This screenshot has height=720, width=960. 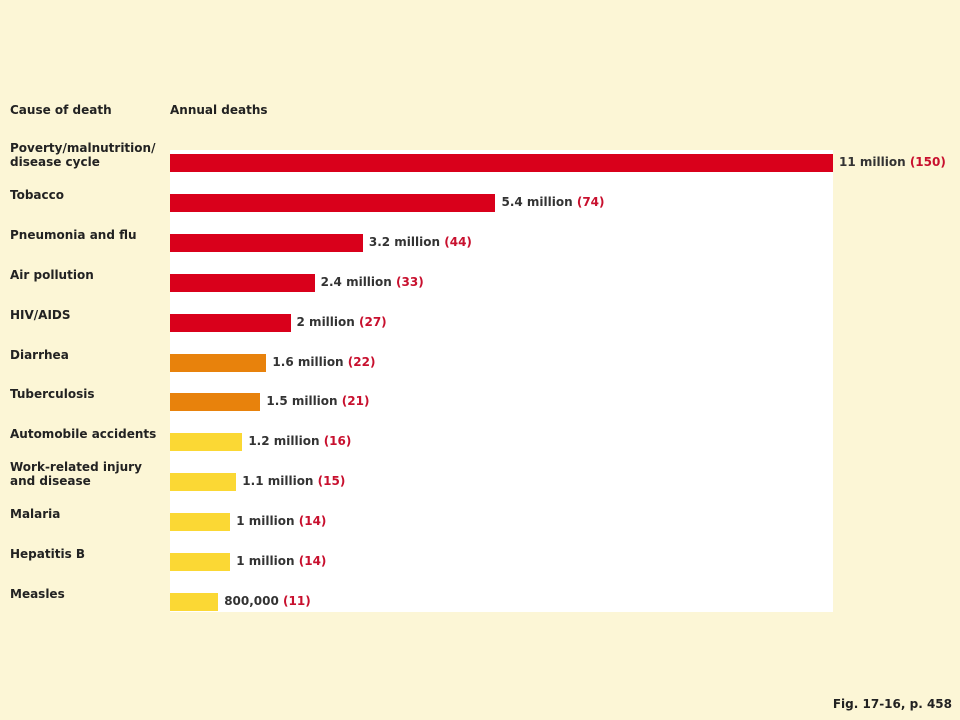 I want to click on value-label: 1.5 million, so click(x=302, y=401).